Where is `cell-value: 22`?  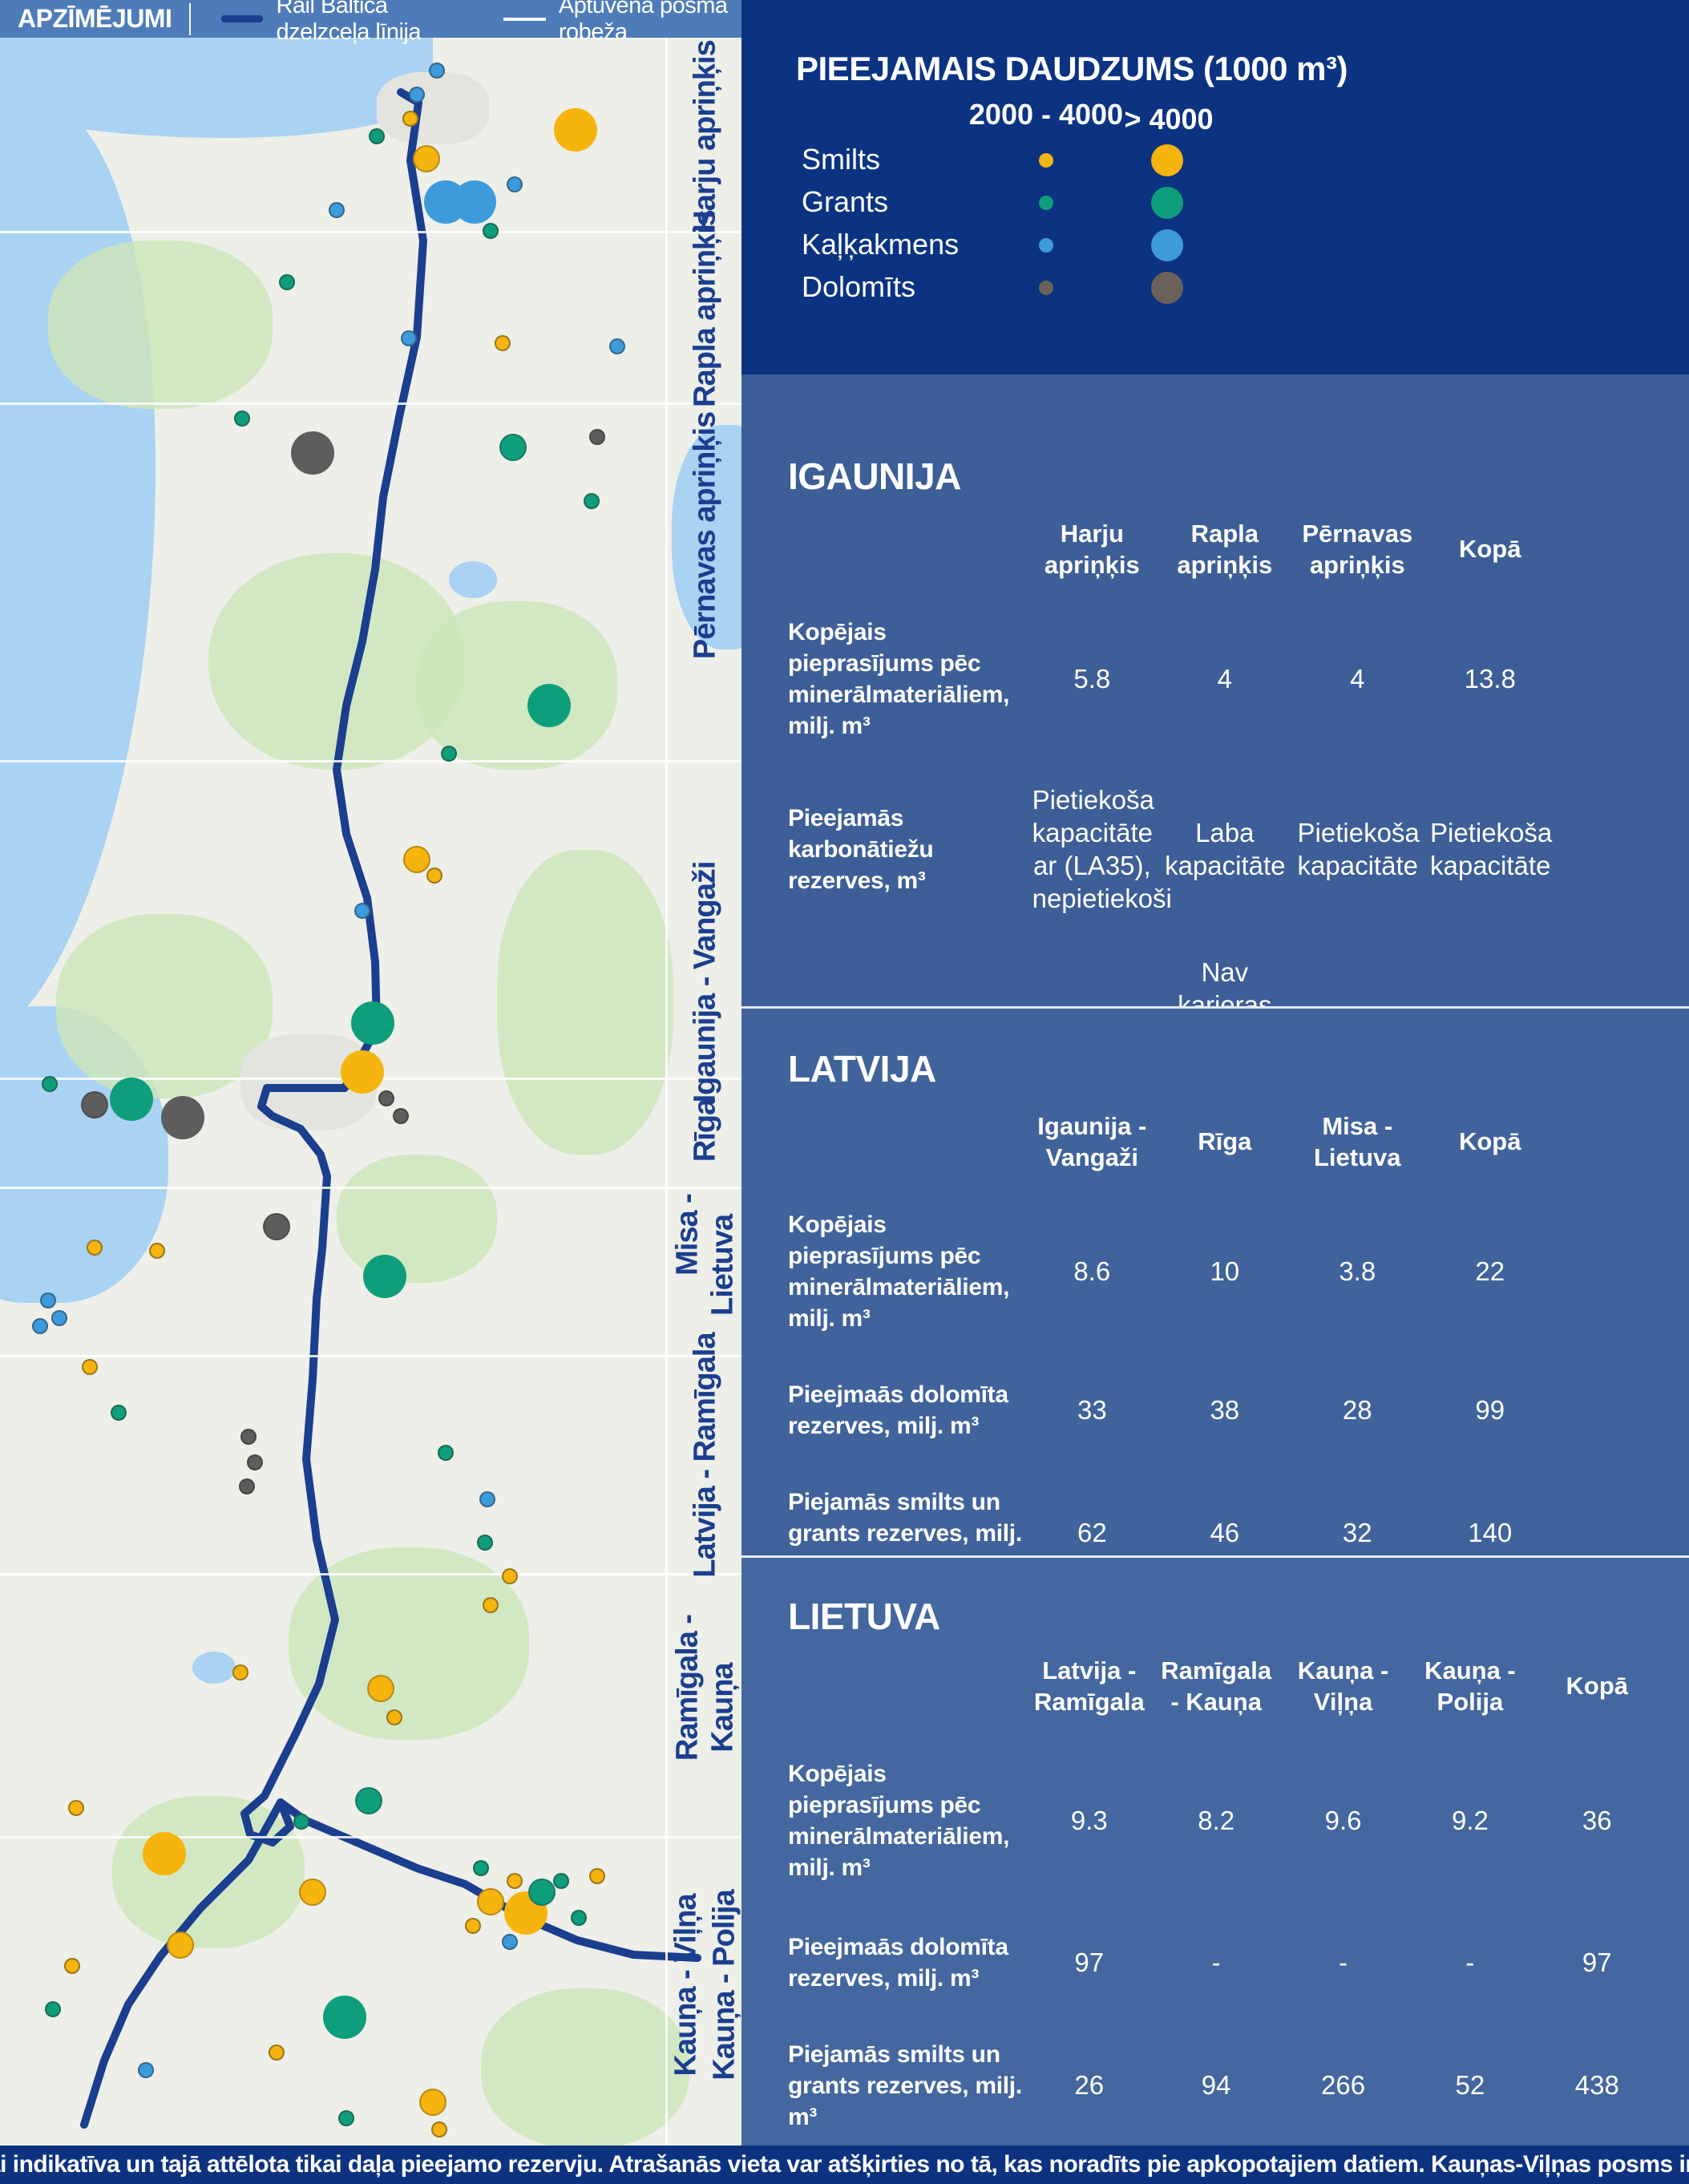
cell-value: 22 is located at coordinates (1490, 1271).